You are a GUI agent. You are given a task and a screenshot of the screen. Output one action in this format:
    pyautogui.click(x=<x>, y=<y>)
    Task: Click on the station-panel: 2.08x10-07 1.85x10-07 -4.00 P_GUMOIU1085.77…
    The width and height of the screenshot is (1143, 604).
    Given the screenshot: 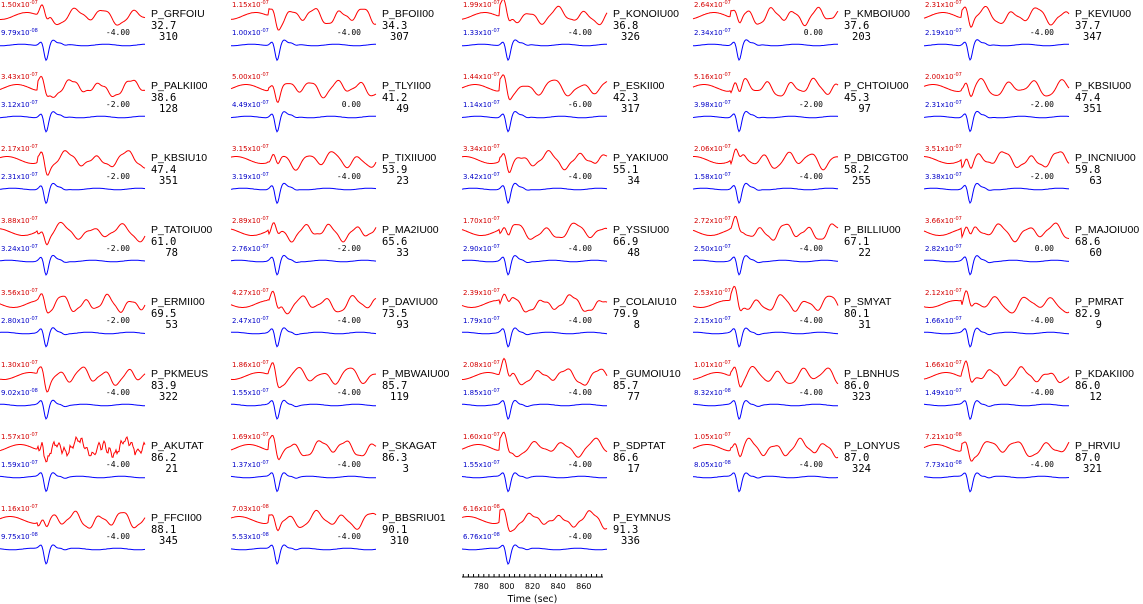 What is the action you would take?
    pyautogui.click(x=571, y=388)
    